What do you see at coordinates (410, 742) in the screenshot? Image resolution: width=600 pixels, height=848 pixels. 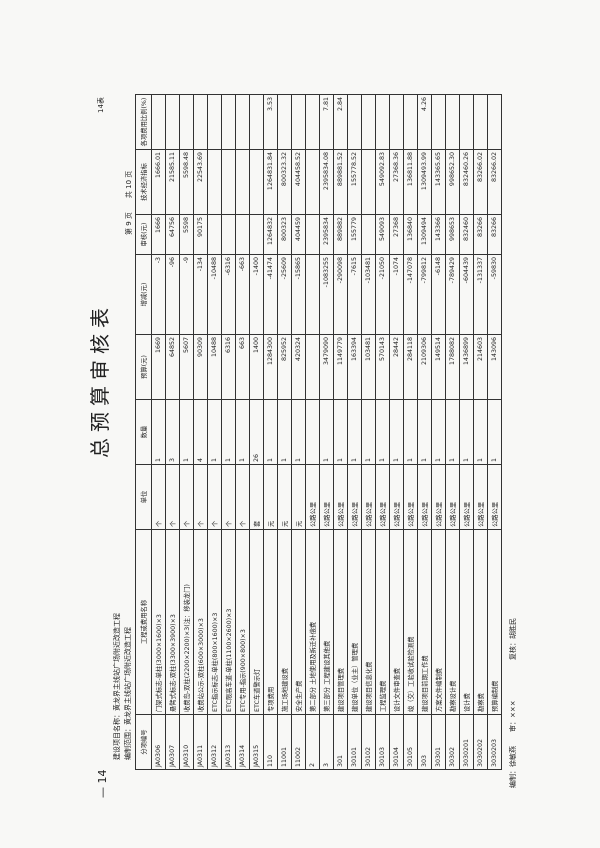 I see `table-cell: 30105` at bounding box center [410, 742].